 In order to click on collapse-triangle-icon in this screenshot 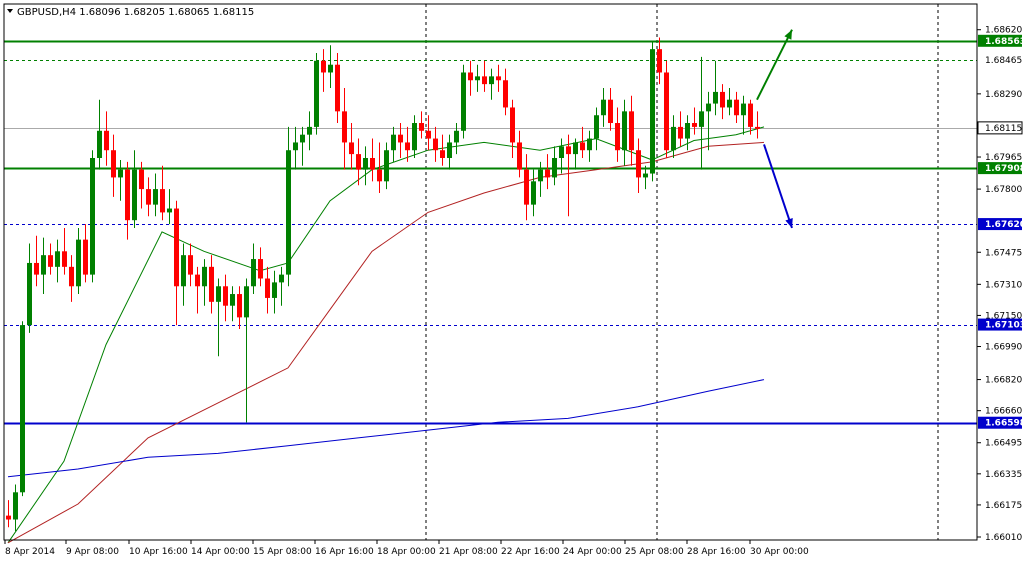, I will do `click(10, 11)`.